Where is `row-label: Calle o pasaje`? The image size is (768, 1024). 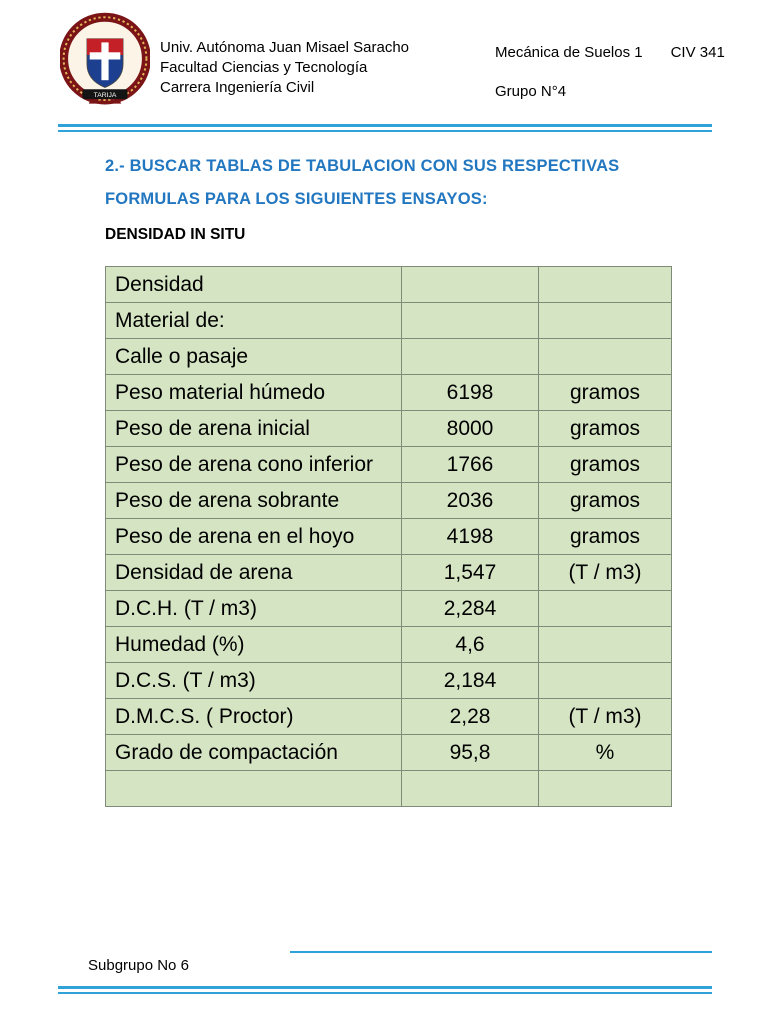
row-label: Calle o pasaje is located at coordinates (253, 356).